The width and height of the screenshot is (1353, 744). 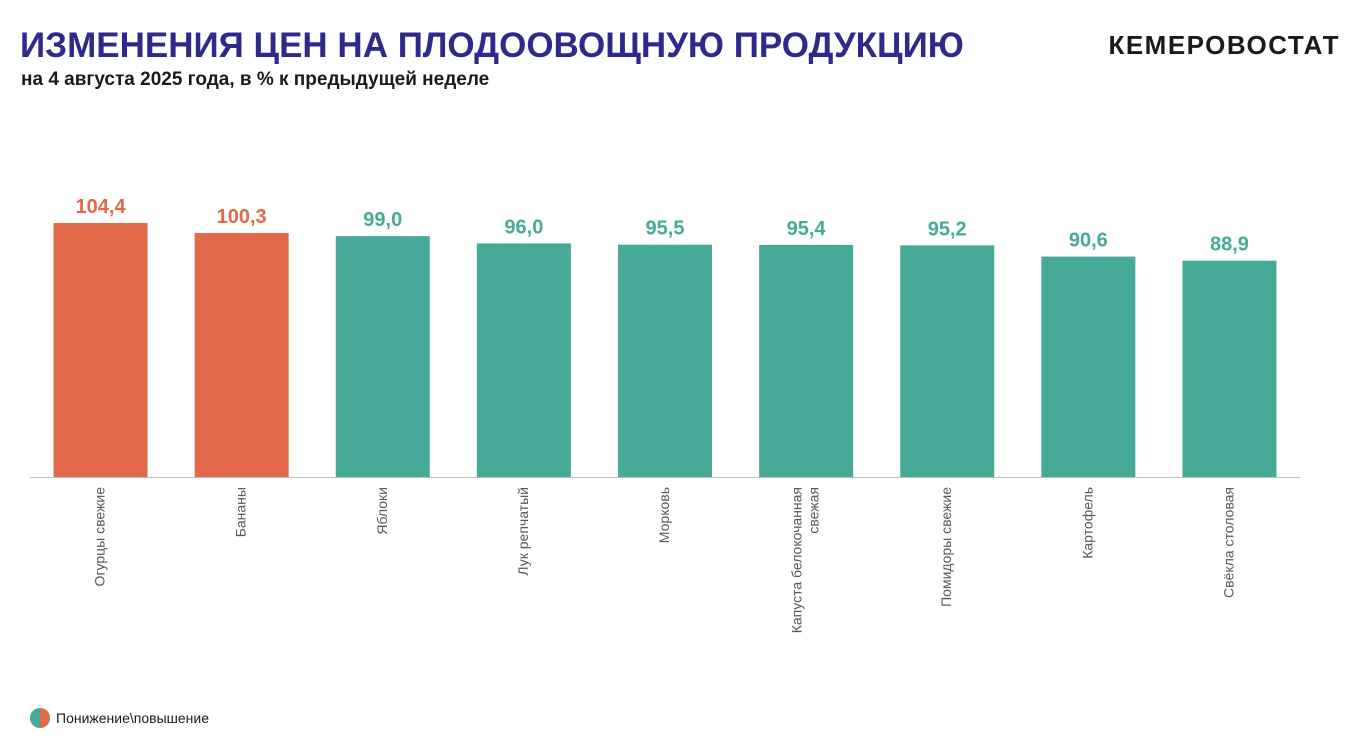 I want to click on tick-label: Лук репчатый, so click(x=523, y=531).